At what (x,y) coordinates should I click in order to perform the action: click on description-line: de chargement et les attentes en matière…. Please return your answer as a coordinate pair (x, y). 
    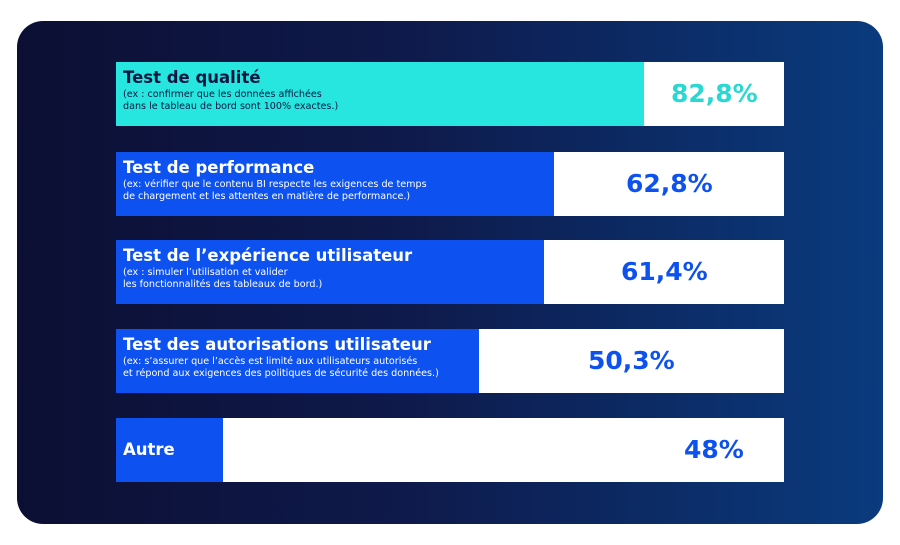
    Looking at the image, I should click on (267, 196).